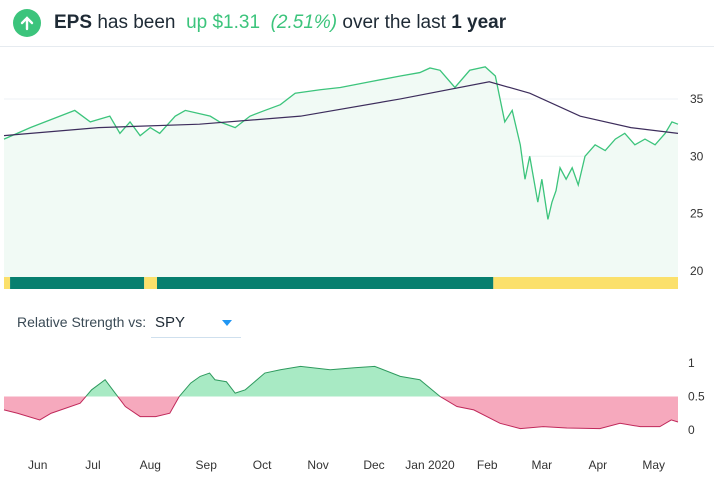 This screenshot has width=714, height=482. I want to click on rs-outperform-area, so click(341, 381).